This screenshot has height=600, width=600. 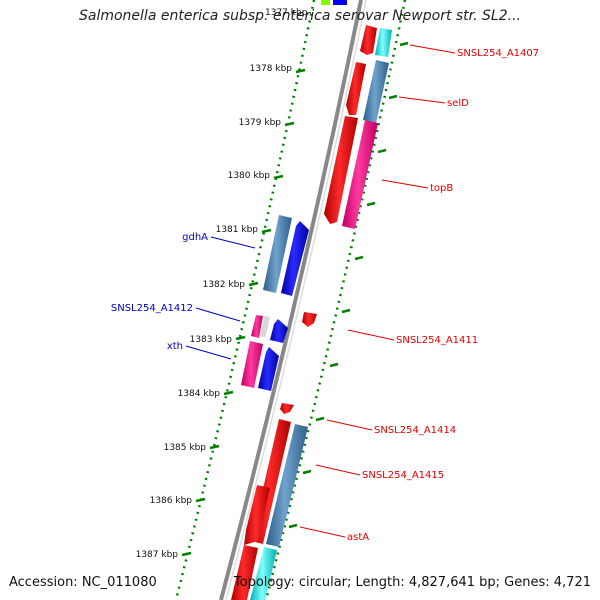 I want to click on kbp-label-1382: 1382 kbp, so click(x=224, y=285).